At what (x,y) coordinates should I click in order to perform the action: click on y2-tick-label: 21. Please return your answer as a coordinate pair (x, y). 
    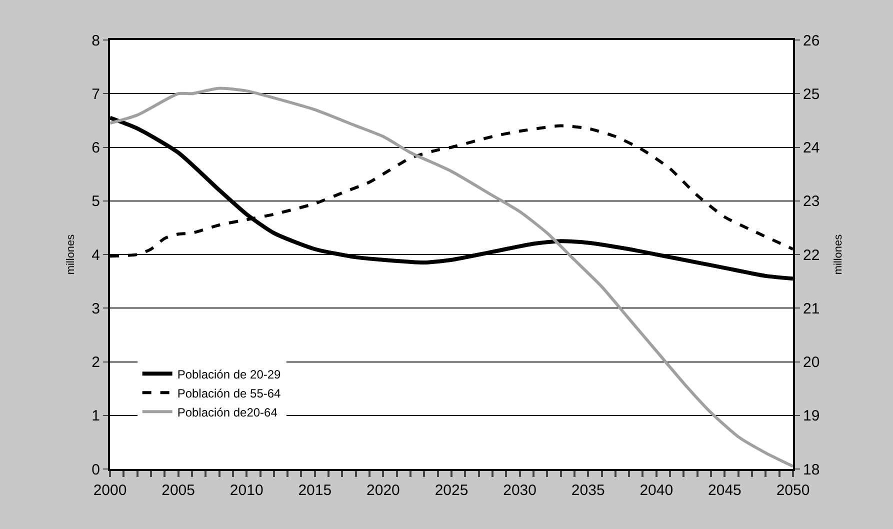
    Looking at the image, I should click on (811, 309).